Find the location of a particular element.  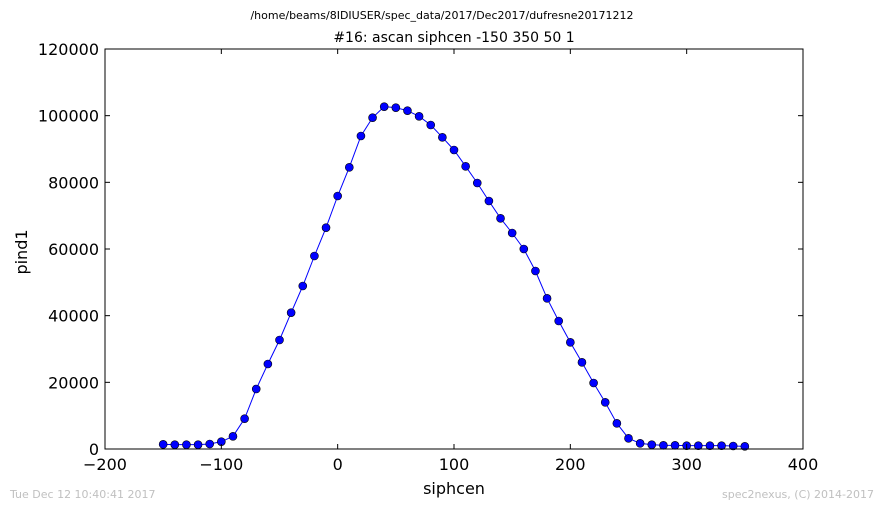

x-tick-label: 400 is located at coordinates (803, 464).